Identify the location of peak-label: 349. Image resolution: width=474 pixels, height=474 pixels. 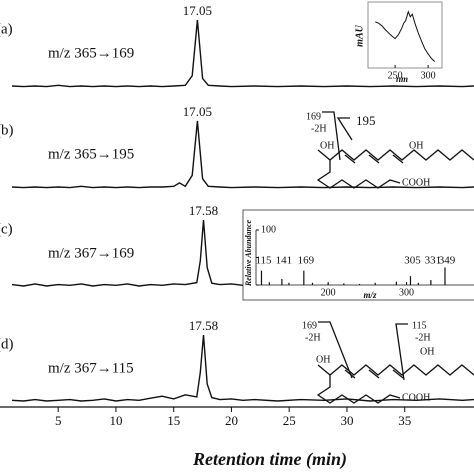
(447, 261).